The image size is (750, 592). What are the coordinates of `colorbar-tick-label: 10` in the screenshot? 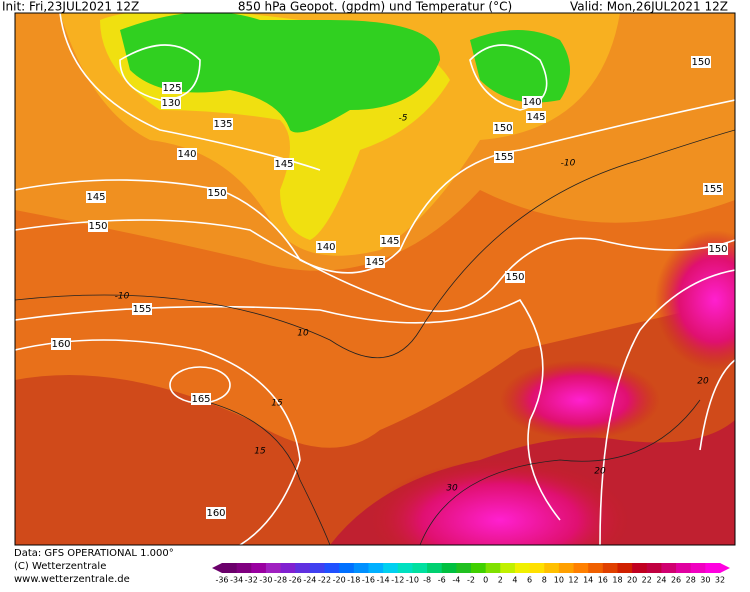 It's located at (559, 580).